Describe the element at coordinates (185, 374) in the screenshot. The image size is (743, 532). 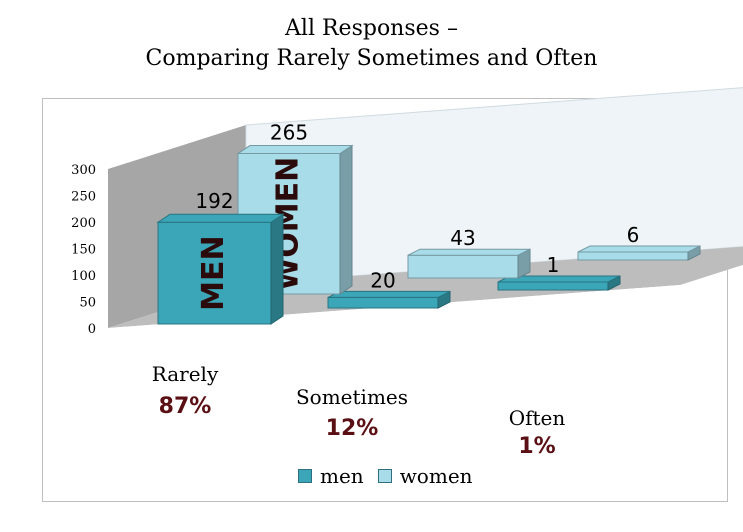
I see `category-label-rarely: Rarely` at that location.